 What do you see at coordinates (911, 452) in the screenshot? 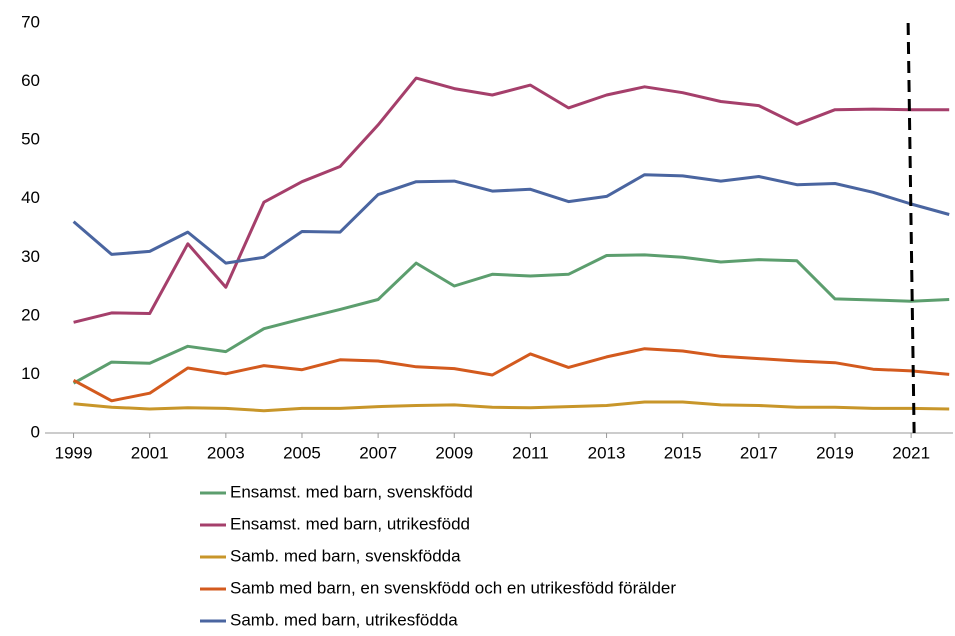
I see `x-tick-label: 2021` at bounding box center [911, 452].